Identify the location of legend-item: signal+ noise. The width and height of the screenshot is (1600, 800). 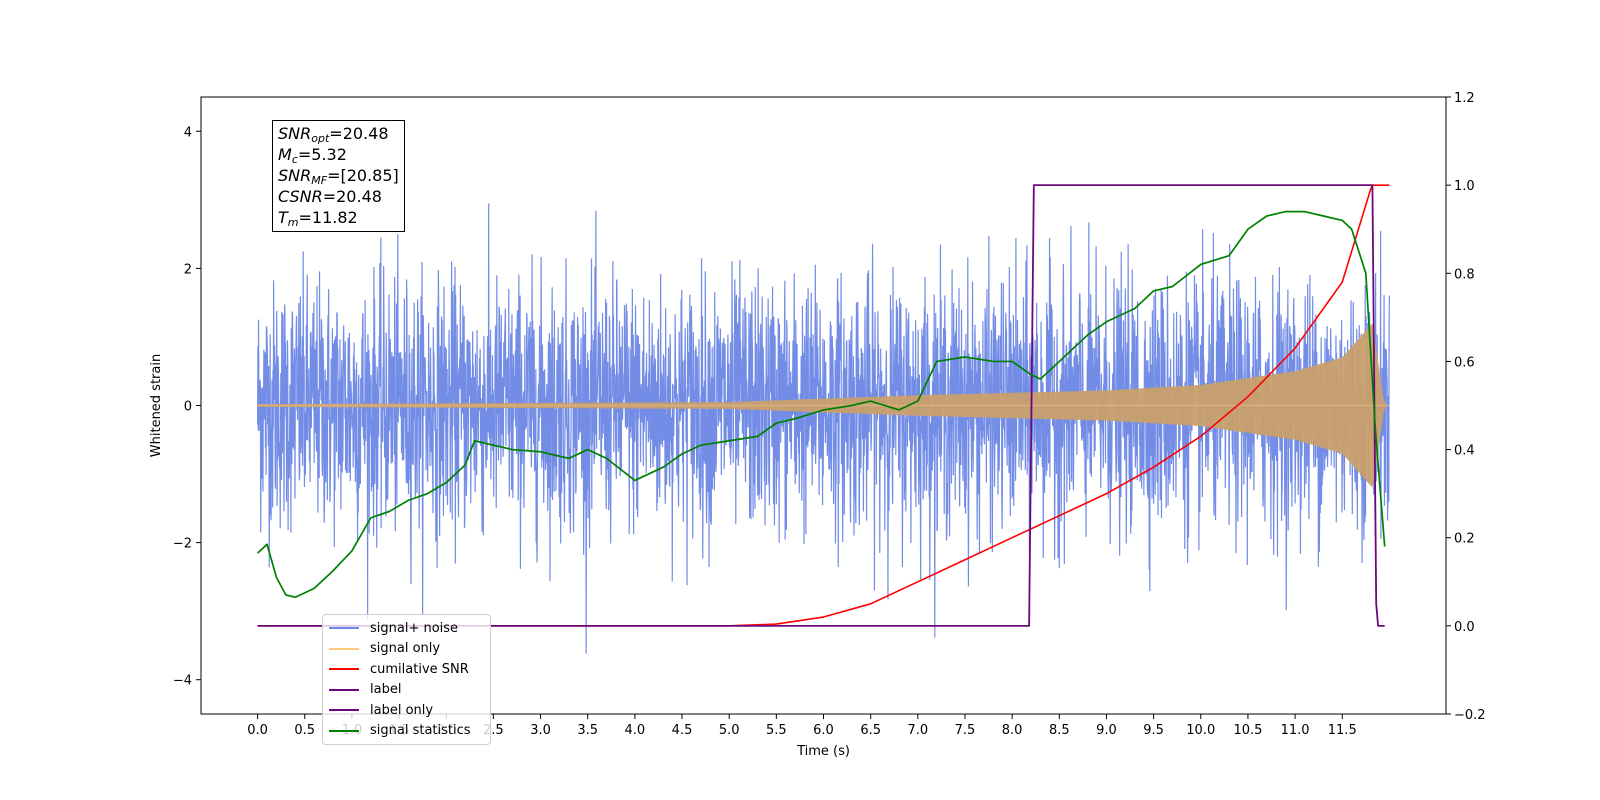
(406, 628).